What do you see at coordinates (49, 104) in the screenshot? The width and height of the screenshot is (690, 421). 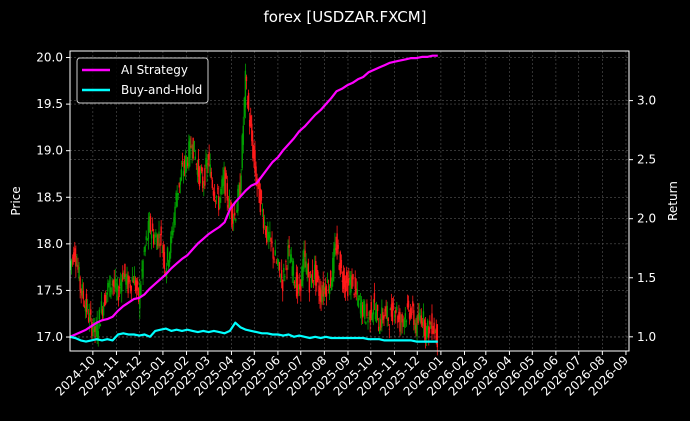 I see `svg-text: 19.5` at bounding box center [49, 104].